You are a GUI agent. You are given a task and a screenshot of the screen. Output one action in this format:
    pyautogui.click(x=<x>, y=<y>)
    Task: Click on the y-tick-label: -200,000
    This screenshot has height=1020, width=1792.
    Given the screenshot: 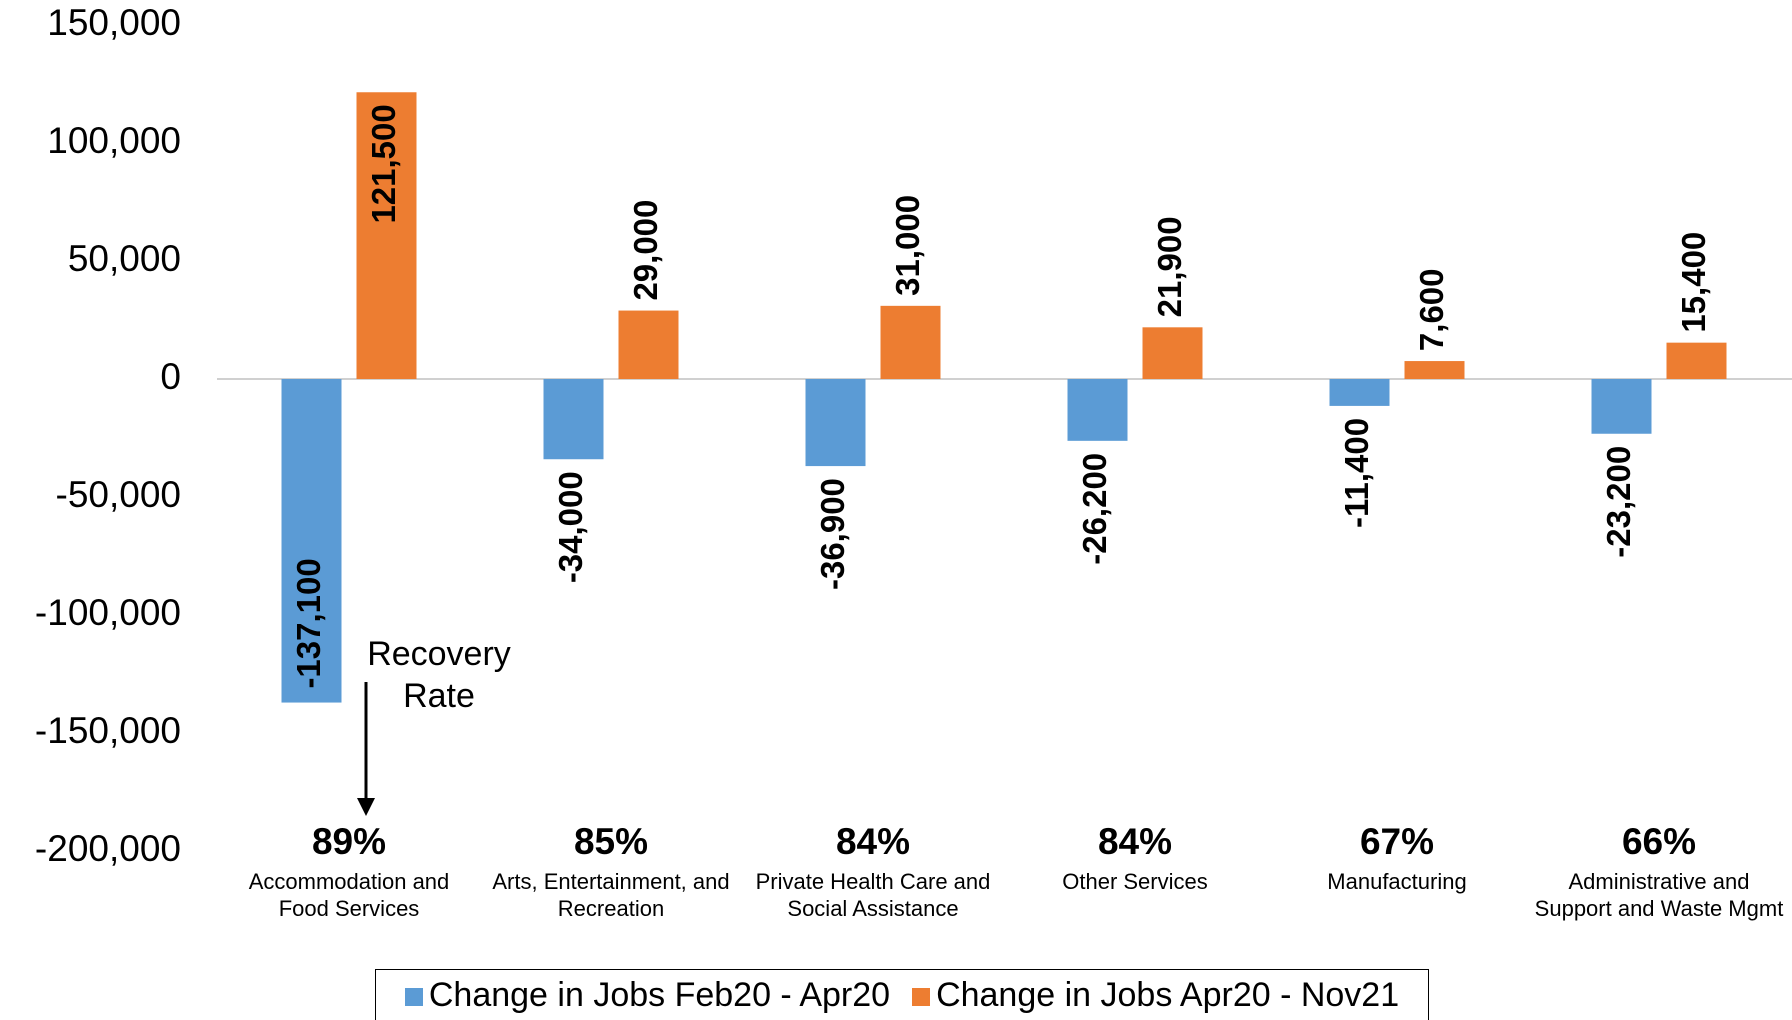 What is the action you would take?
    pyautogui.click(x=108, y=848)
    